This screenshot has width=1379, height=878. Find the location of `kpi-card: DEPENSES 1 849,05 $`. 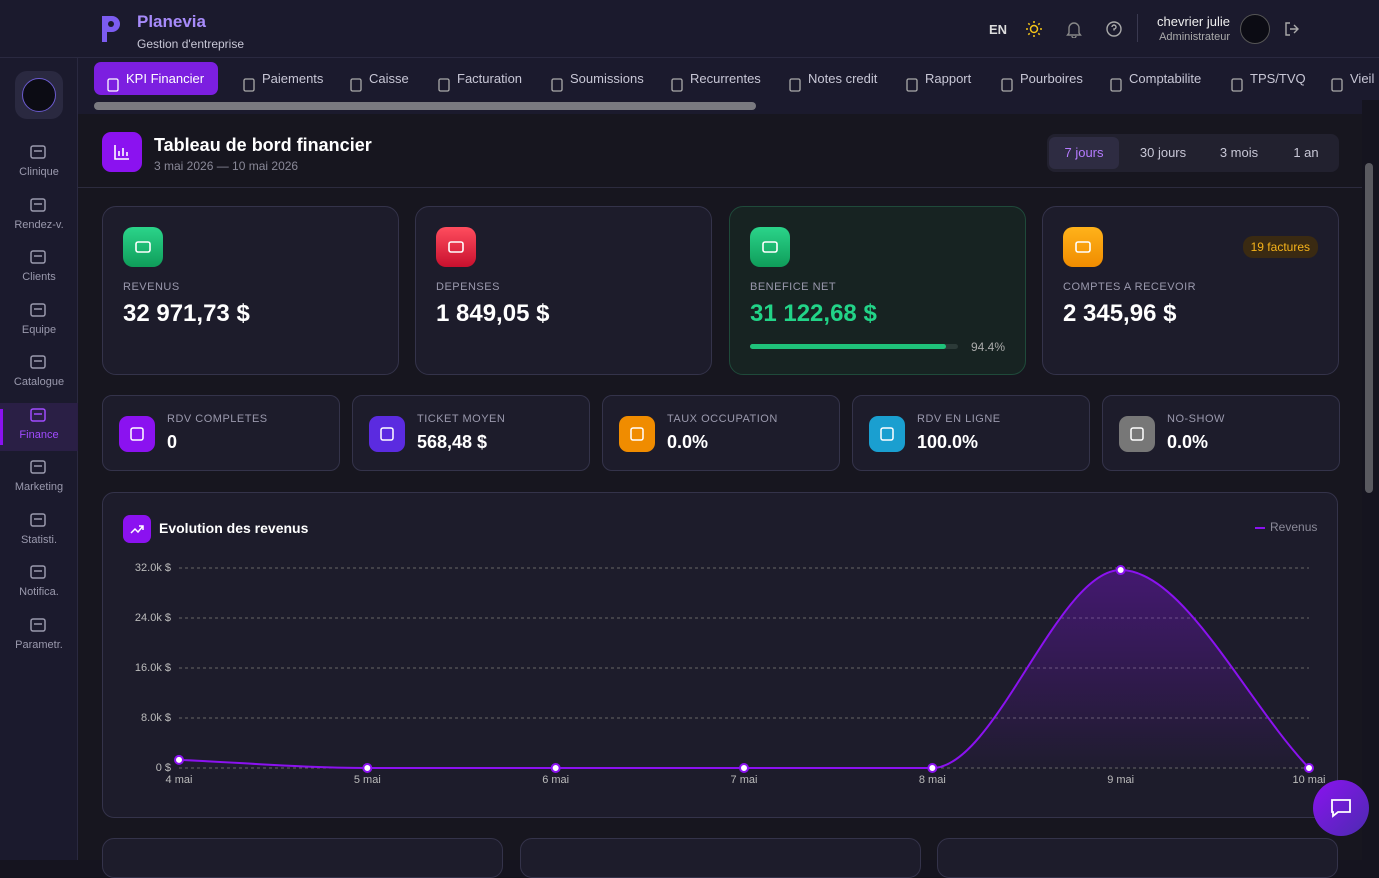

kpi-card: DEPENSES 1 849,05 $ is located at coordinates (563, 290).